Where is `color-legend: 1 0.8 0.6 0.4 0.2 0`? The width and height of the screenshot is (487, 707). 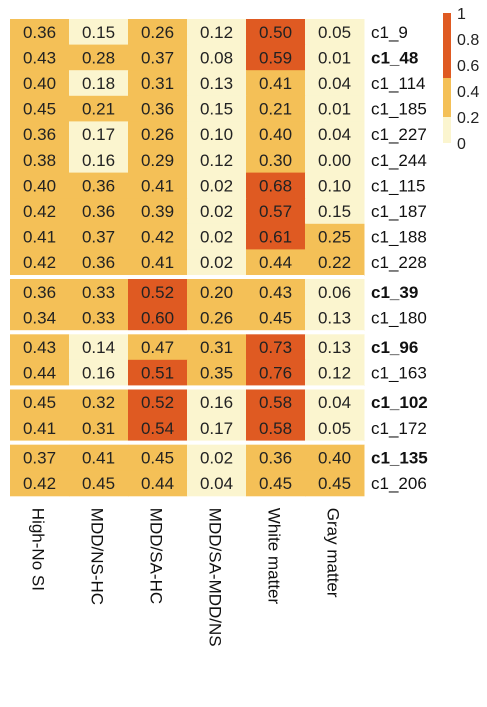
color-legend: 1 0.8 0.6 0.4 0.2 0 is located at coordinates (461, 79).